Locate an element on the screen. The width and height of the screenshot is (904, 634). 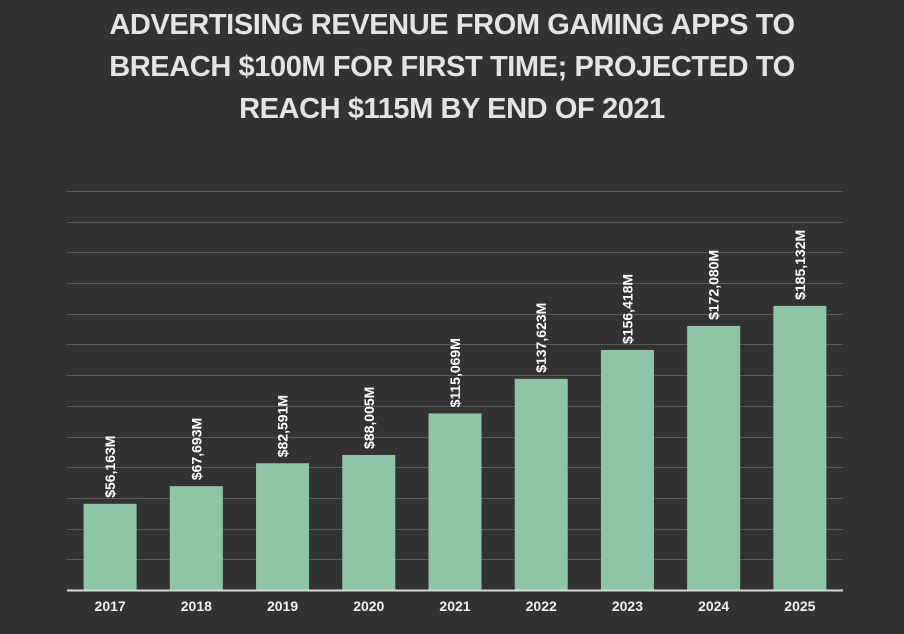
data-label: $185,132M is located at coordinates (800, 265).